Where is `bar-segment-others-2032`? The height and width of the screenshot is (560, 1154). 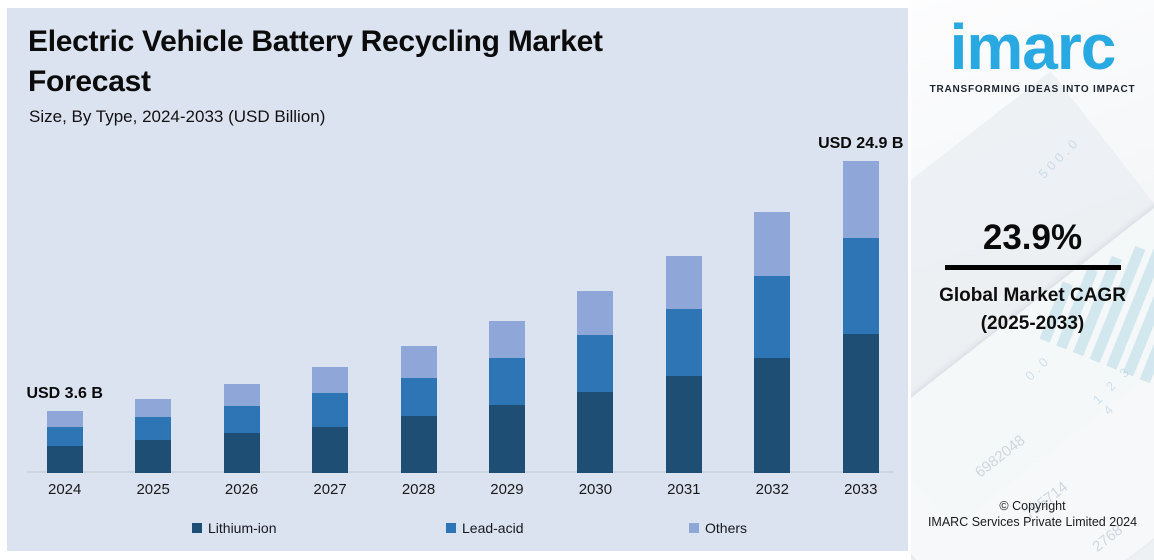
bar-segment-others-2032 is located at coordinates (772, 244).